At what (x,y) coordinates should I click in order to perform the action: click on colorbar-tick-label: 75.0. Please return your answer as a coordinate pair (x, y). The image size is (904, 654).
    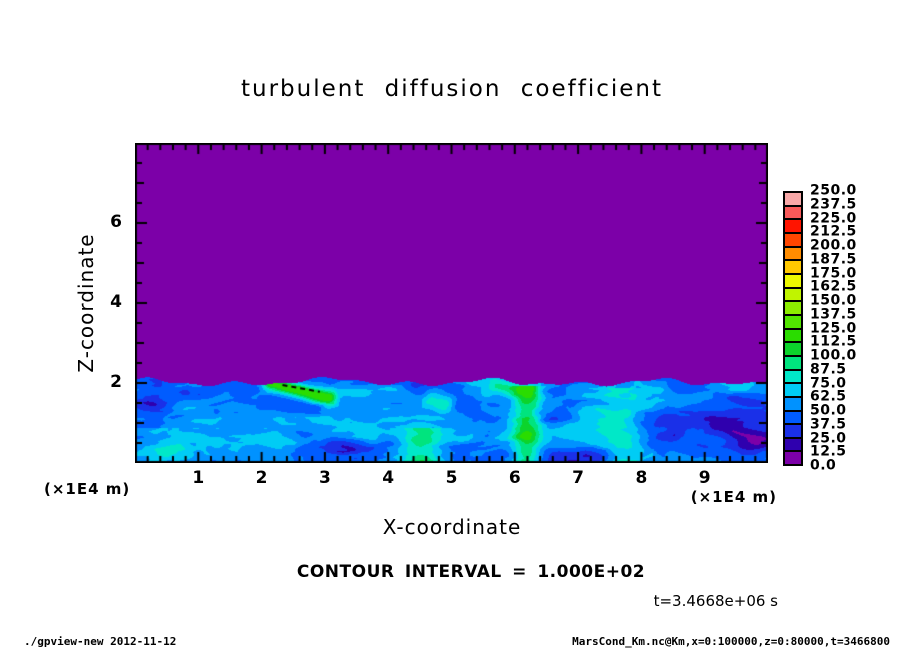
    Looking at the image, I should click on (828, 383).